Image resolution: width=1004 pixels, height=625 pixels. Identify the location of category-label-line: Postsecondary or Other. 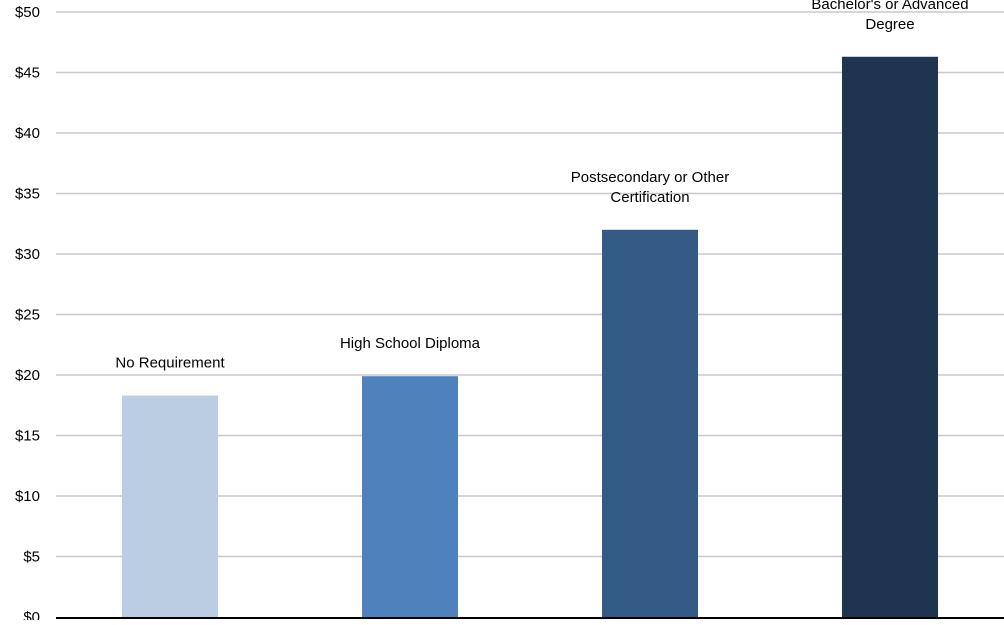
(650, 177).